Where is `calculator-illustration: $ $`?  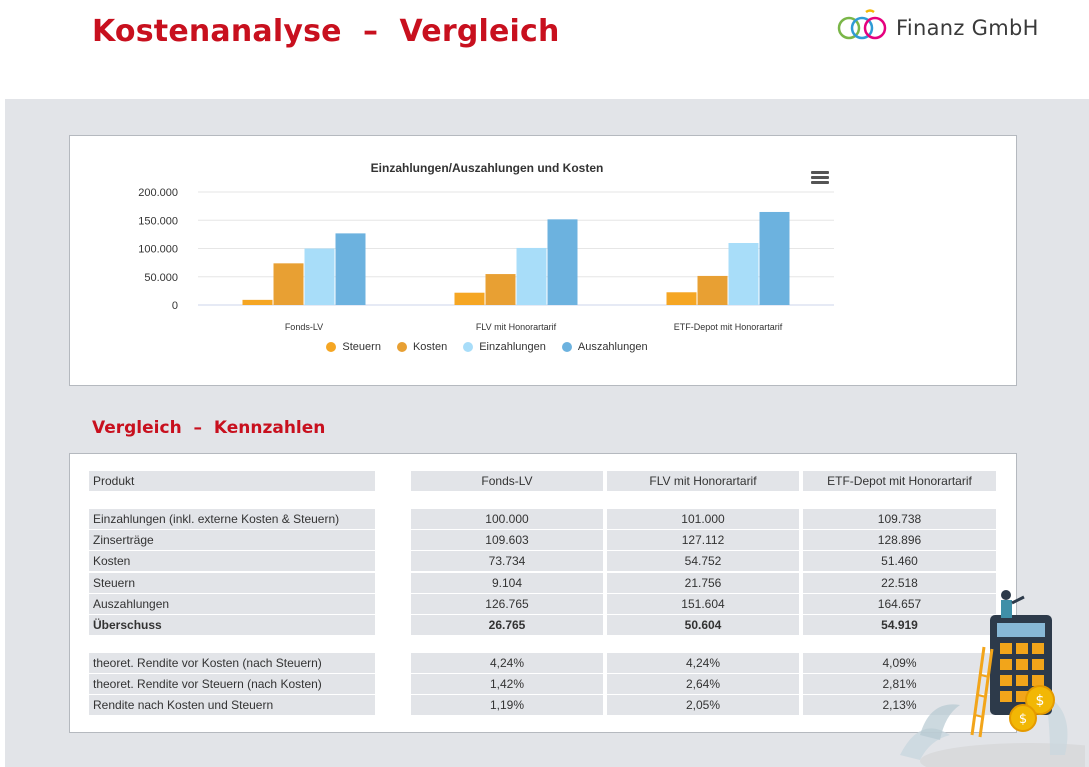 calculator-illustration: $ $ is located at coordinates (992, 678).